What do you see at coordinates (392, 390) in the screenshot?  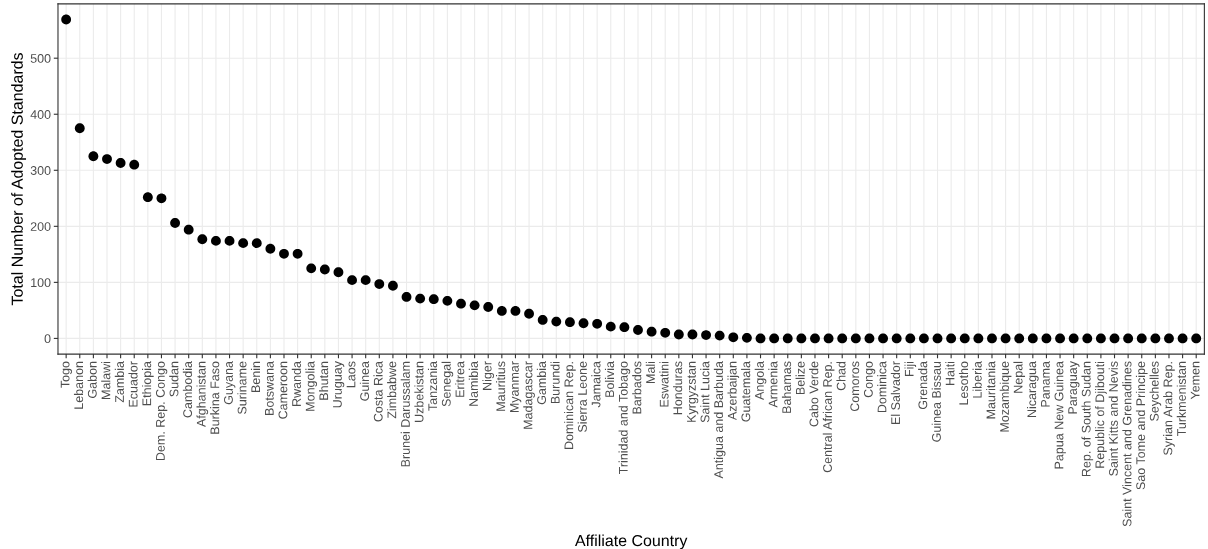 I see `x-tick-label: Zimbabwe` at bounding box center [392, 390].